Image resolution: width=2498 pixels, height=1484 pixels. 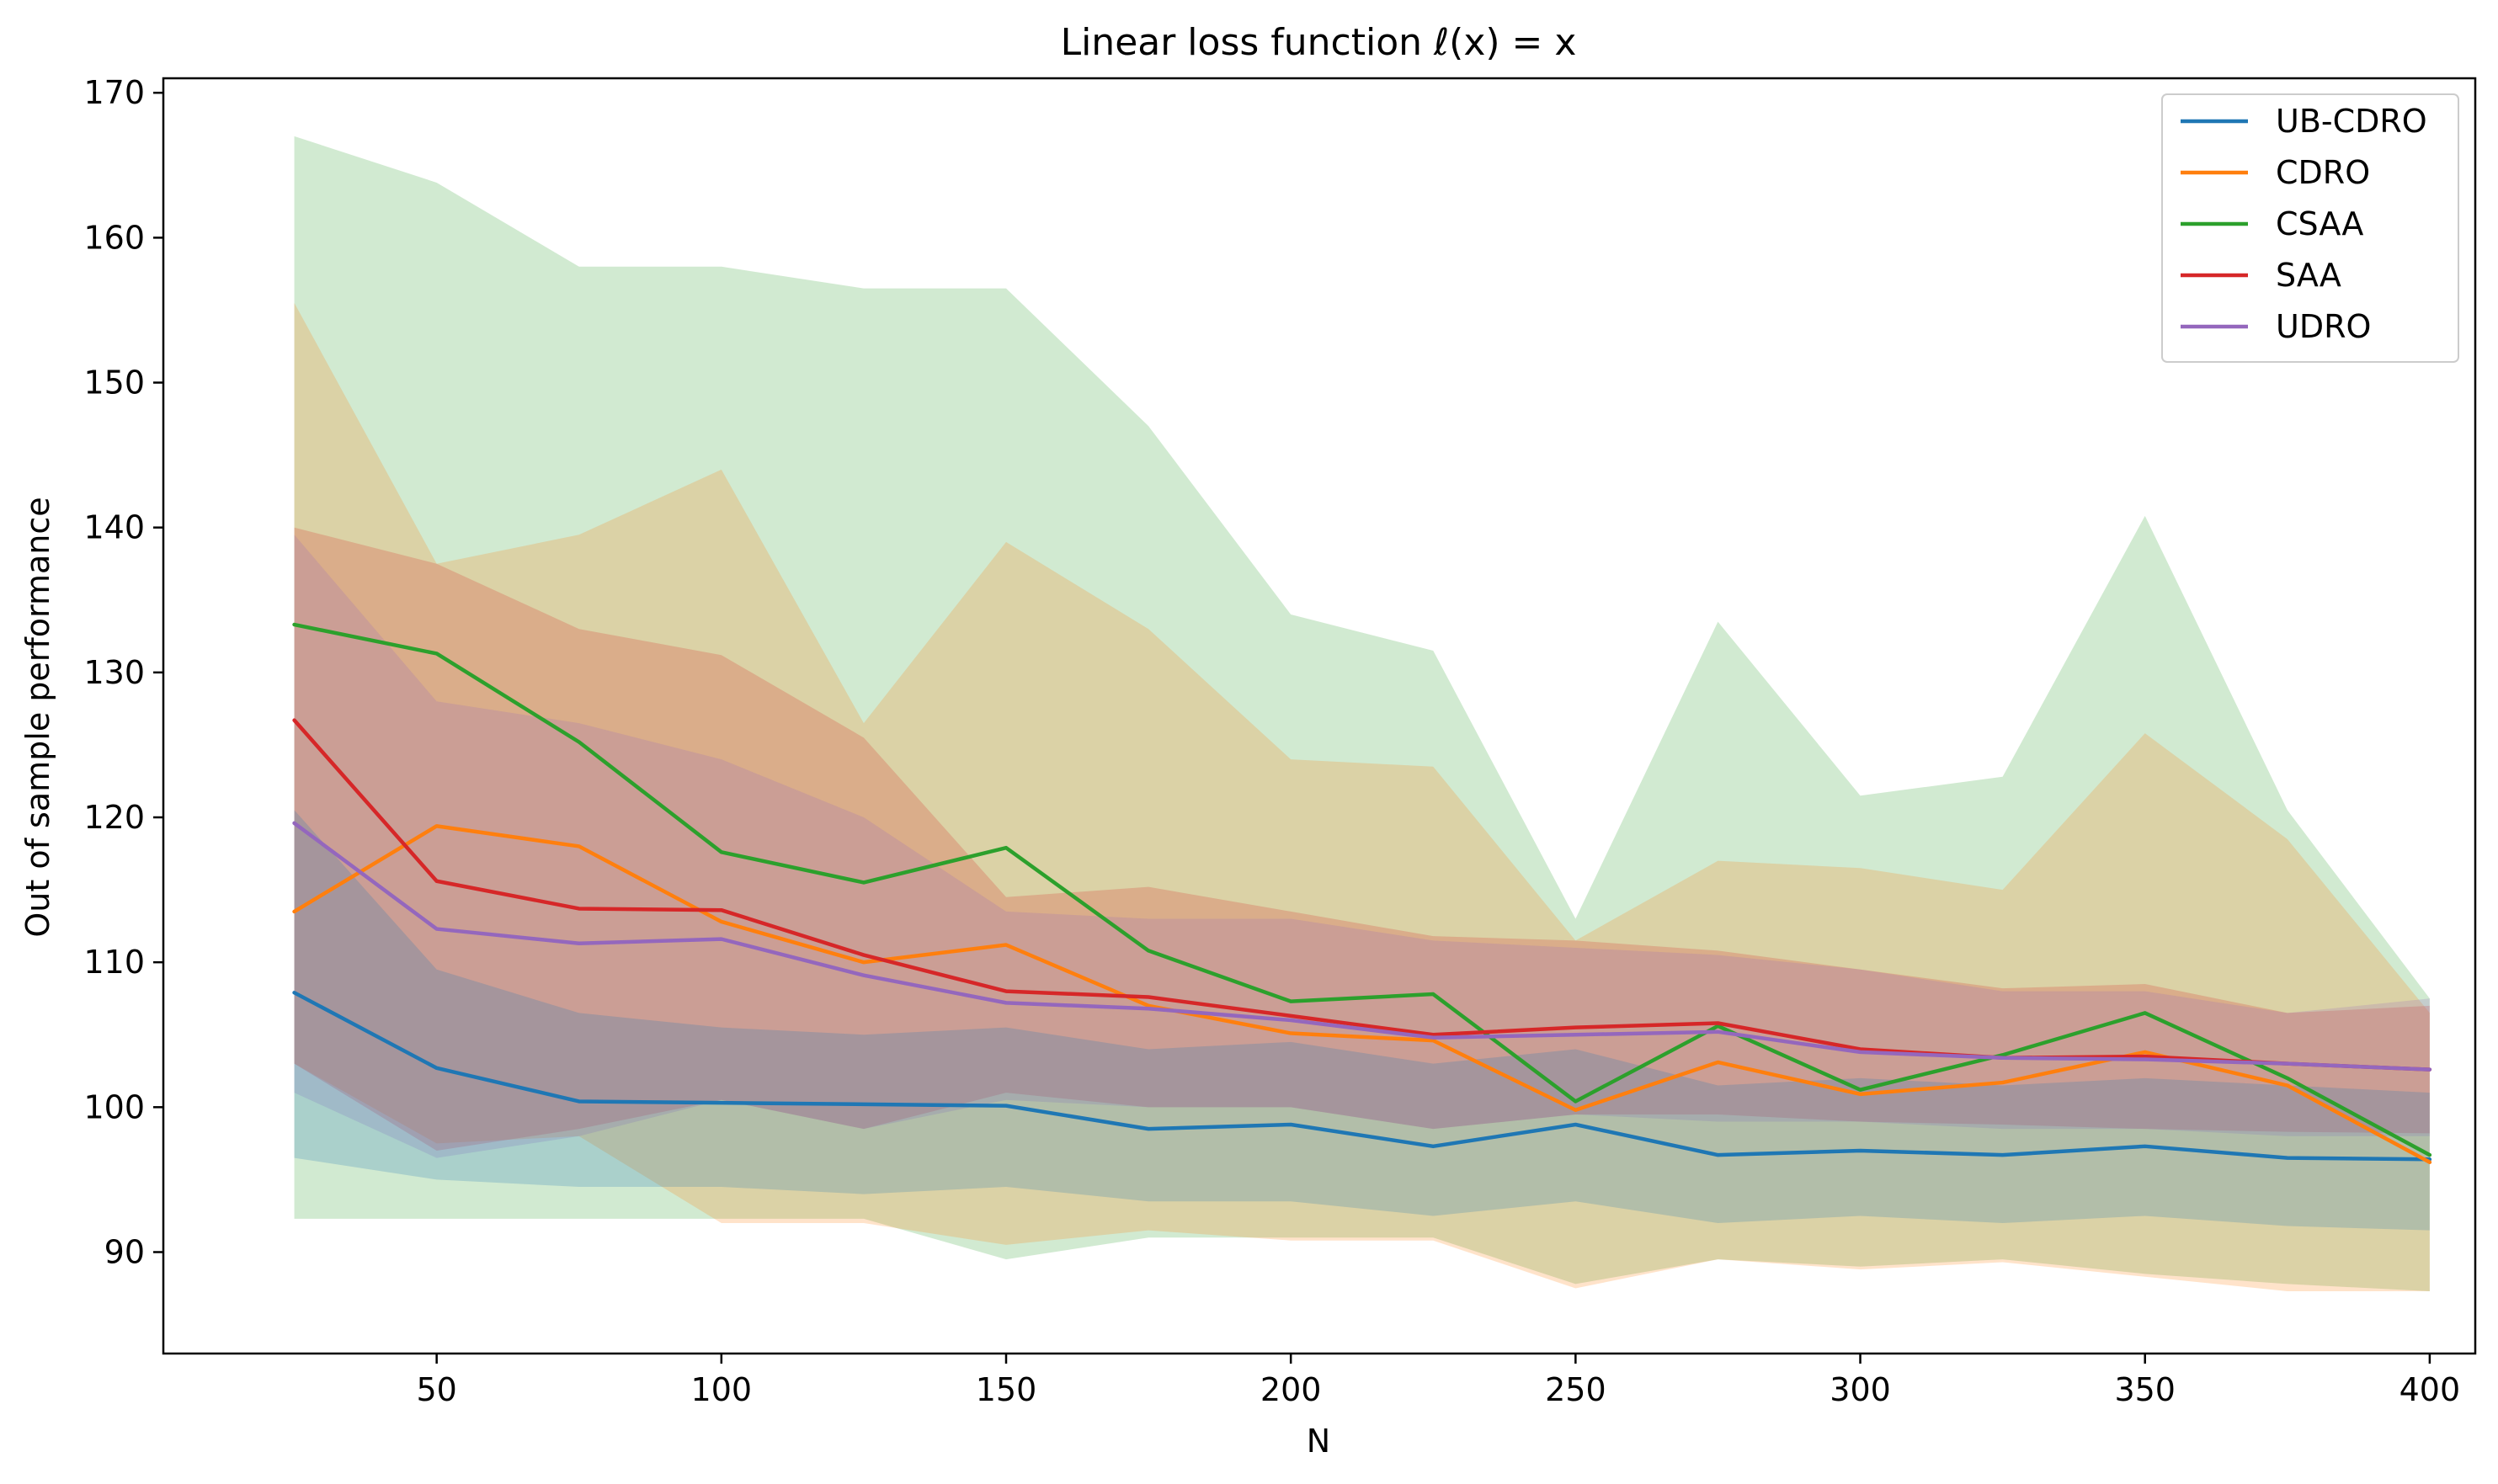 What do you see at coordinates (2308, 275) in the screenshot?
I see `legend-label: SAA` at bounding box center [2308, 275].